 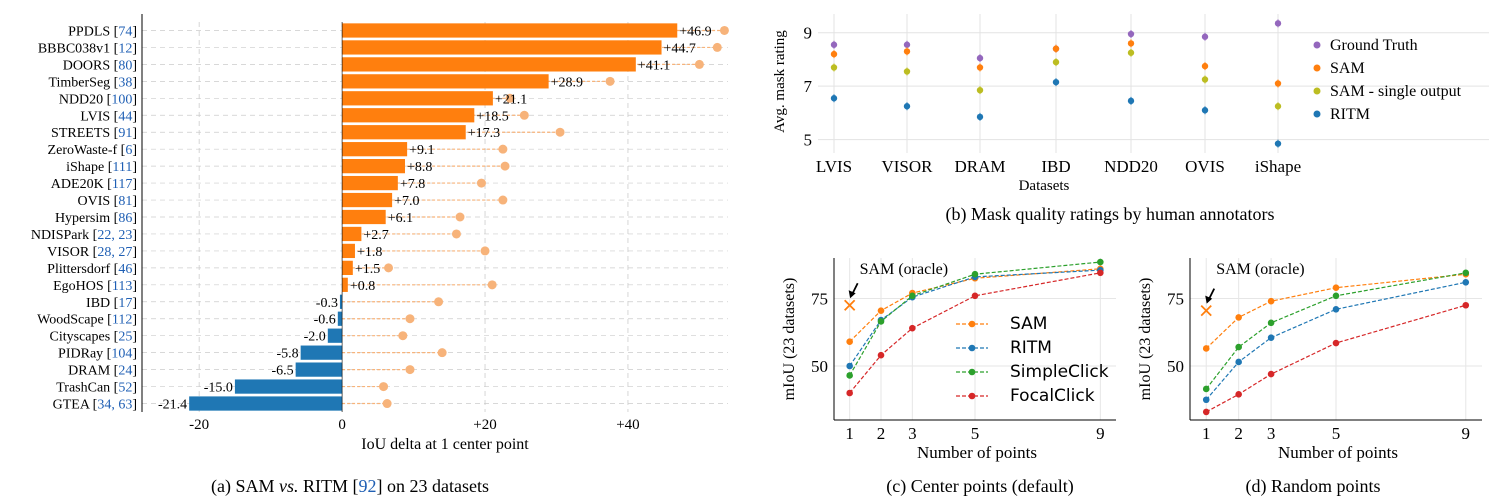 I want to click on a-caption: (a) SAM vs. RITM [92] on 23 datasets, so click(x=350, y=486).